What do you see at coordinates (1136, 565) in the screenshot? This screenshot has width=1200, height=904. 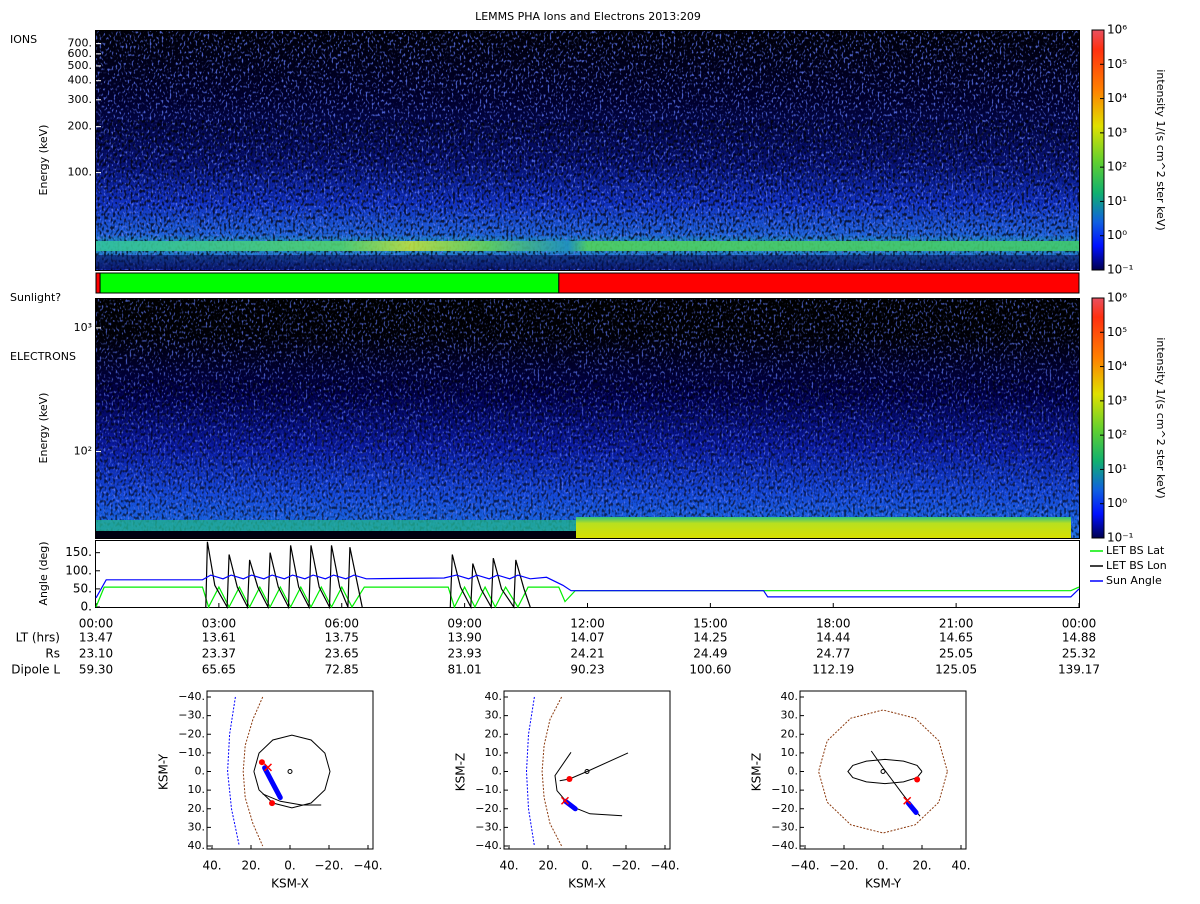 I see `legend-label: LET BS Lon` at bounding box center [1136, 565].